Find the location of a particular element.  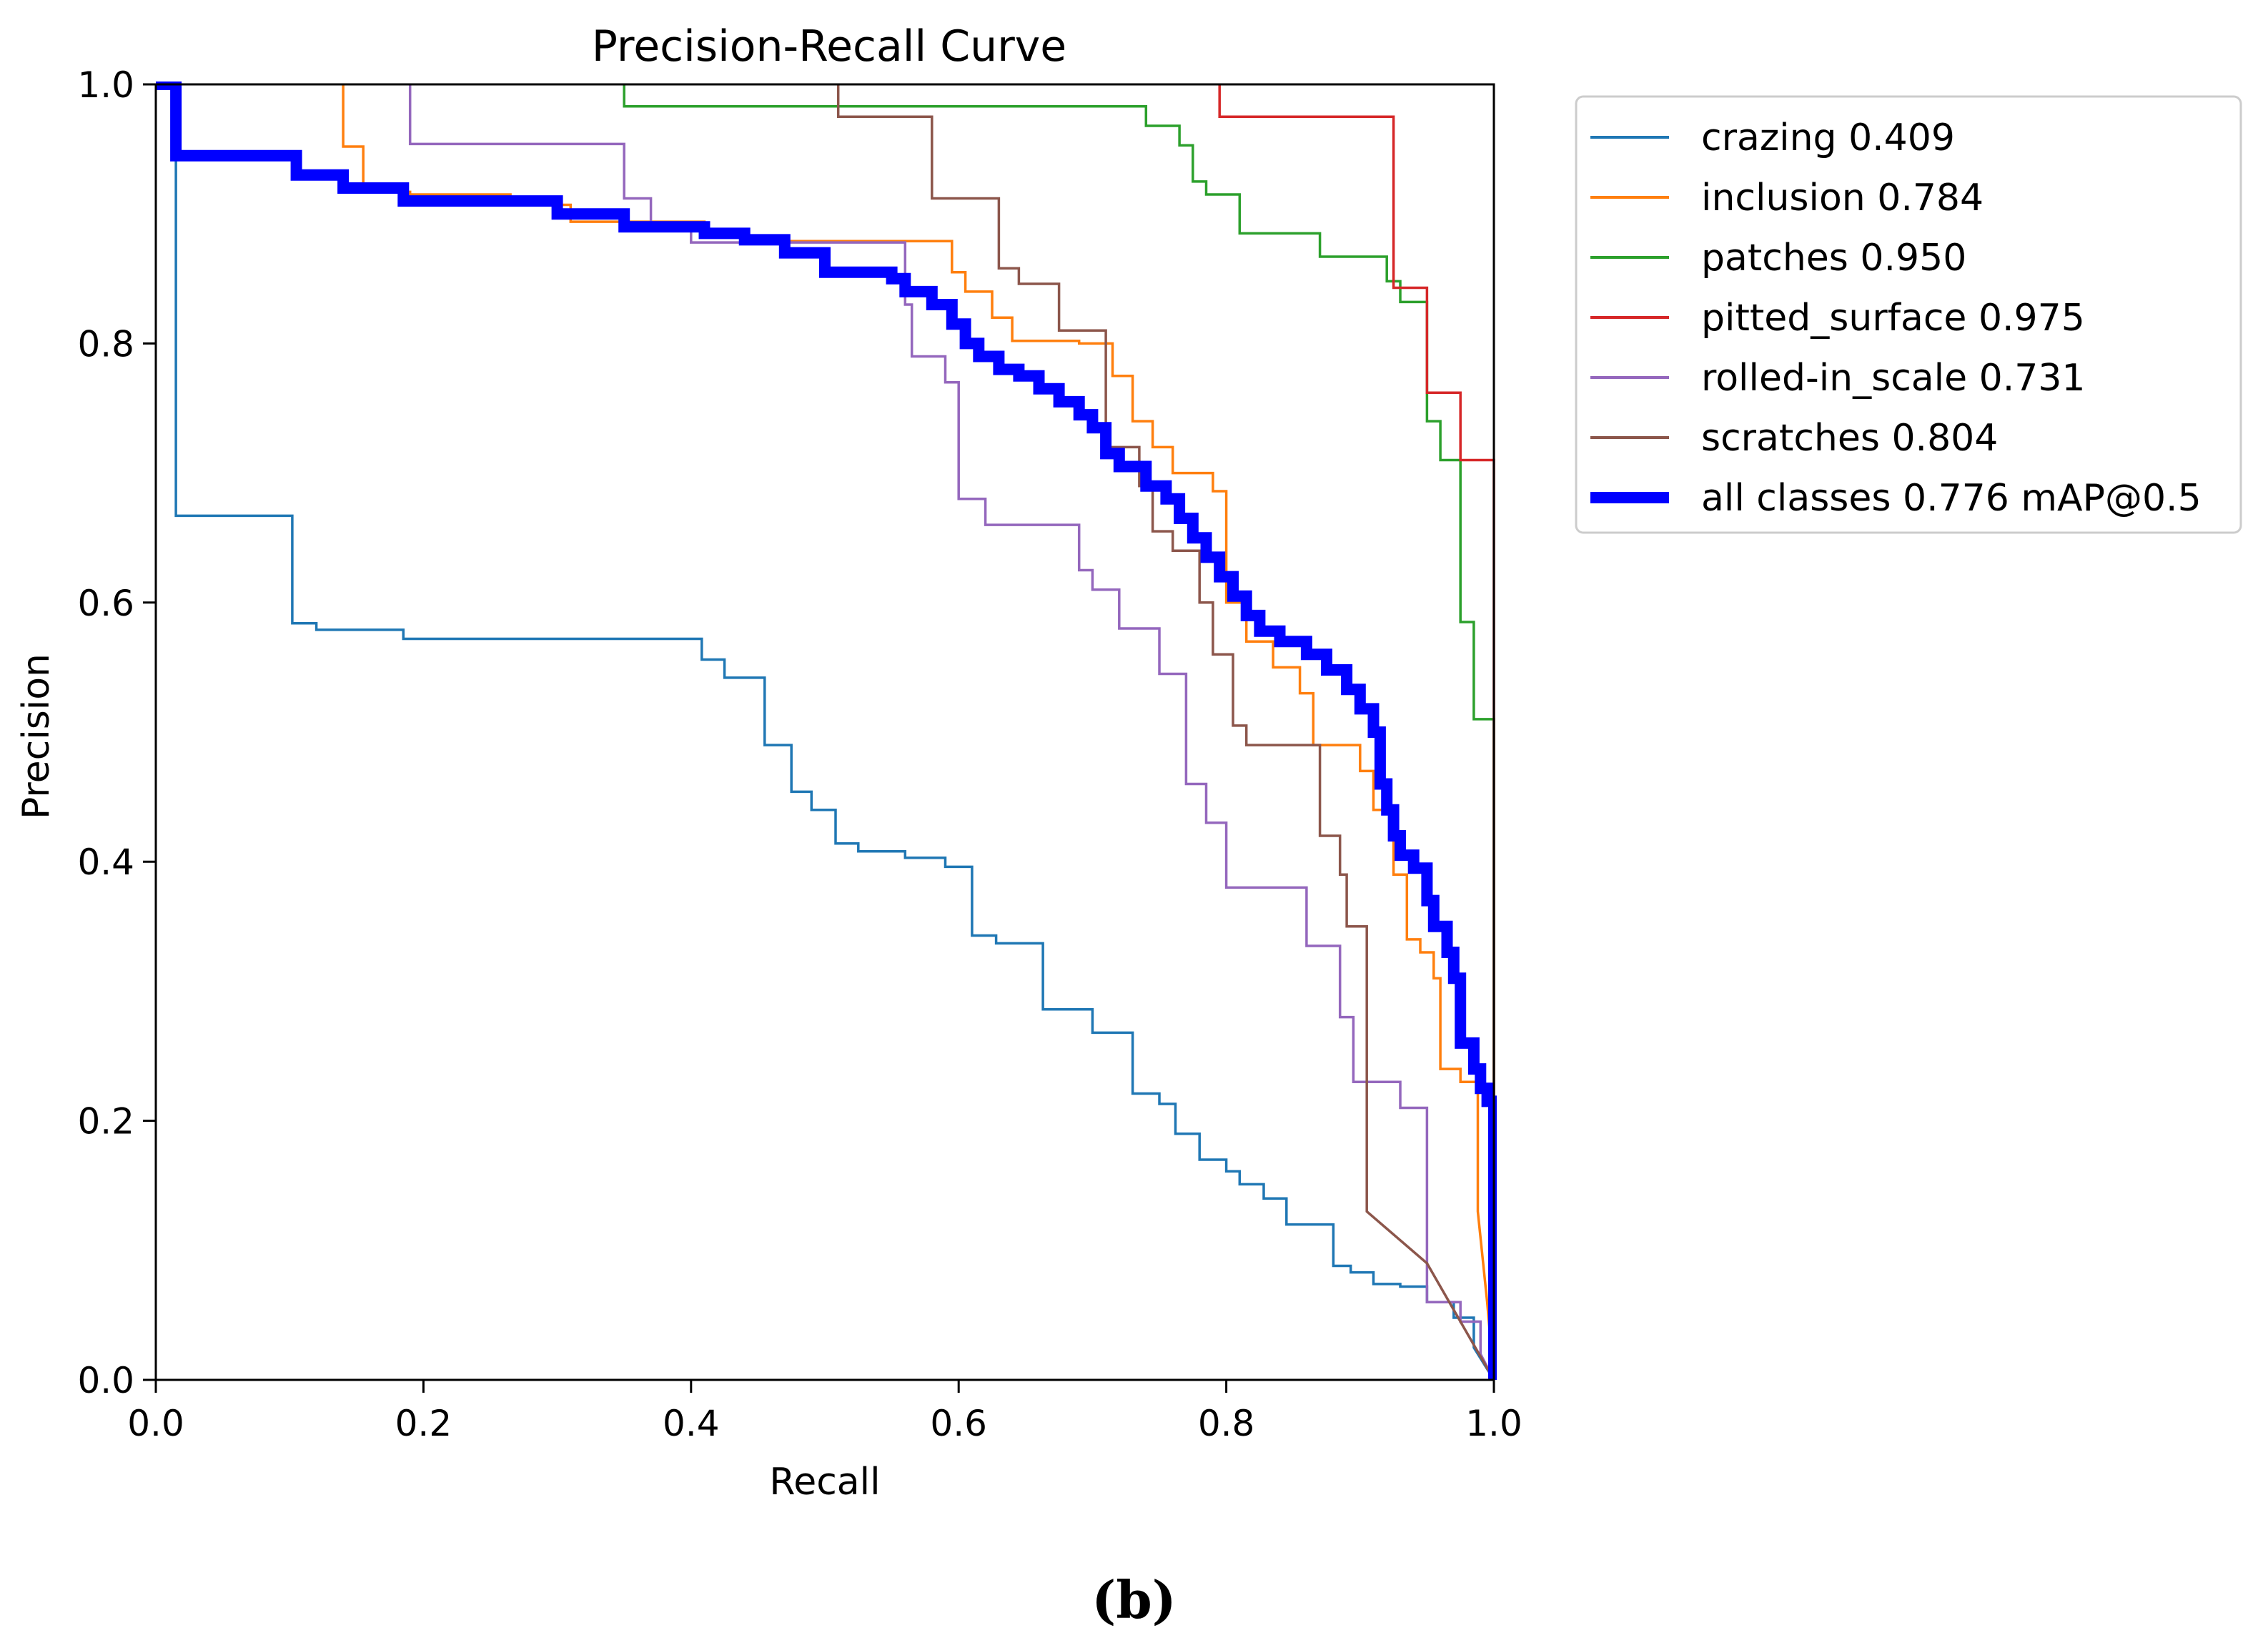

y-tick-label: 0.8 is located at coordinates (105, 344).